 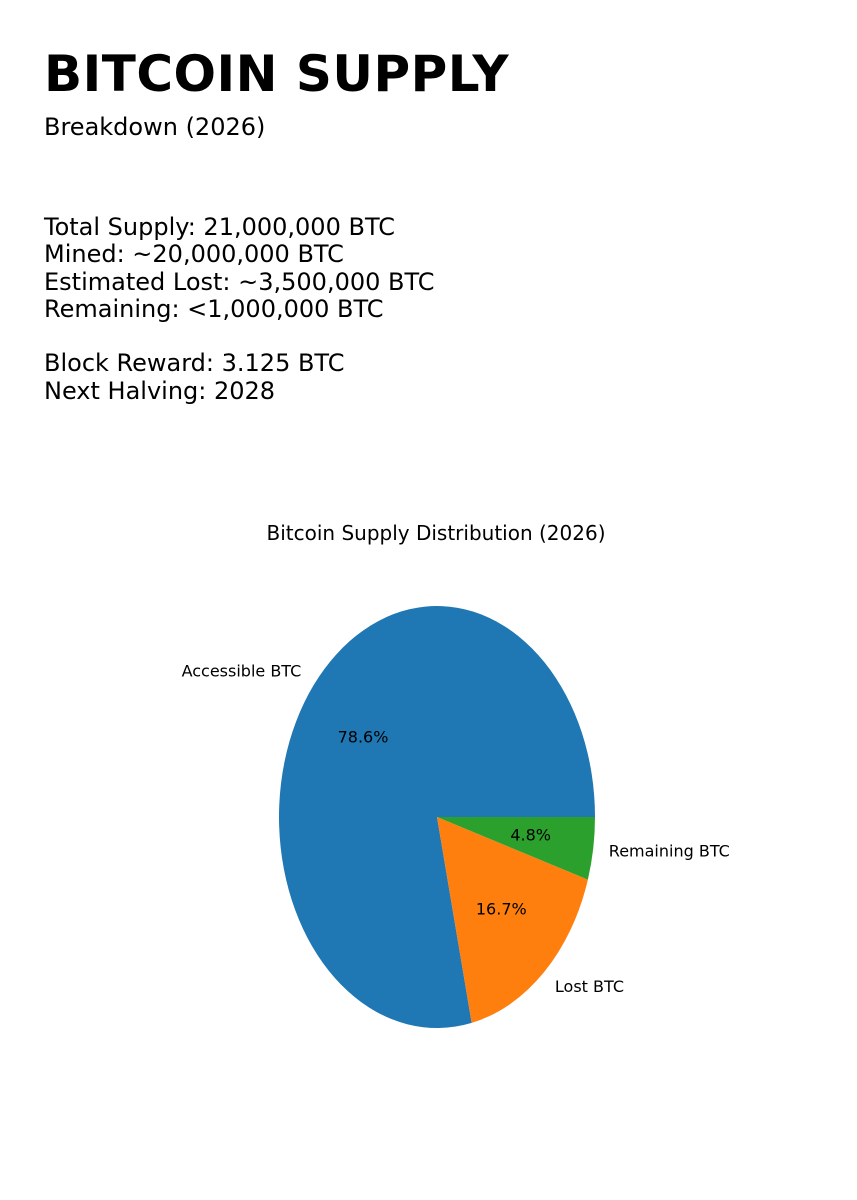 What do you see at coordinates (239, 336) in the screenshot?
I see `stats-spacer` at bounding box center [239, 336].